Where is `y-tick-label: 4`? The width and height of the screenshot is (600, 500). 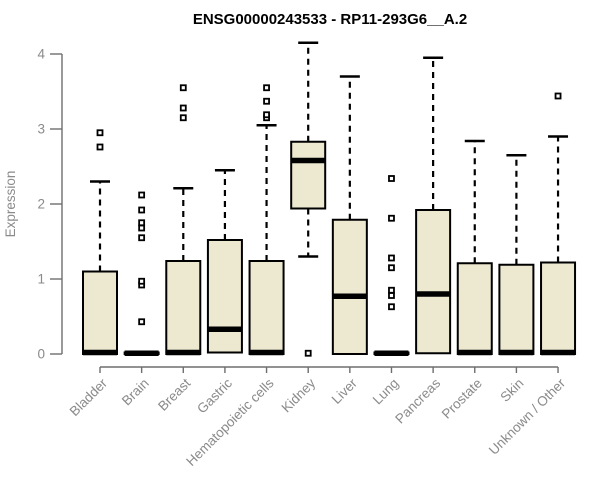 y-tick-label: 4 is located at coordinates (41, 54).